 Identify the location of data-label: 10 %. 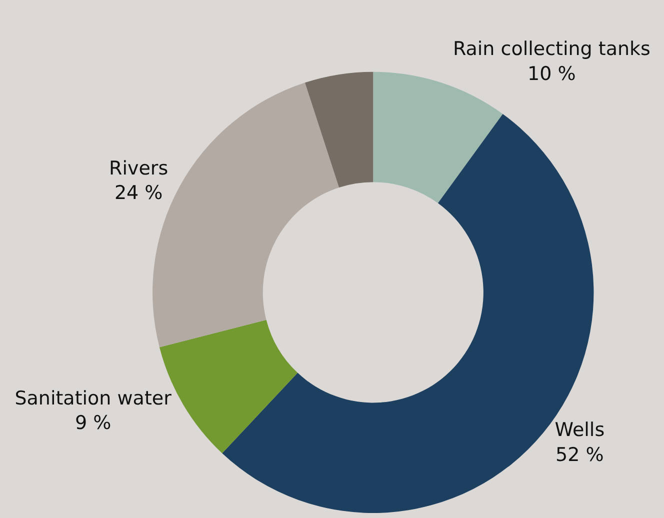
(552, 73).